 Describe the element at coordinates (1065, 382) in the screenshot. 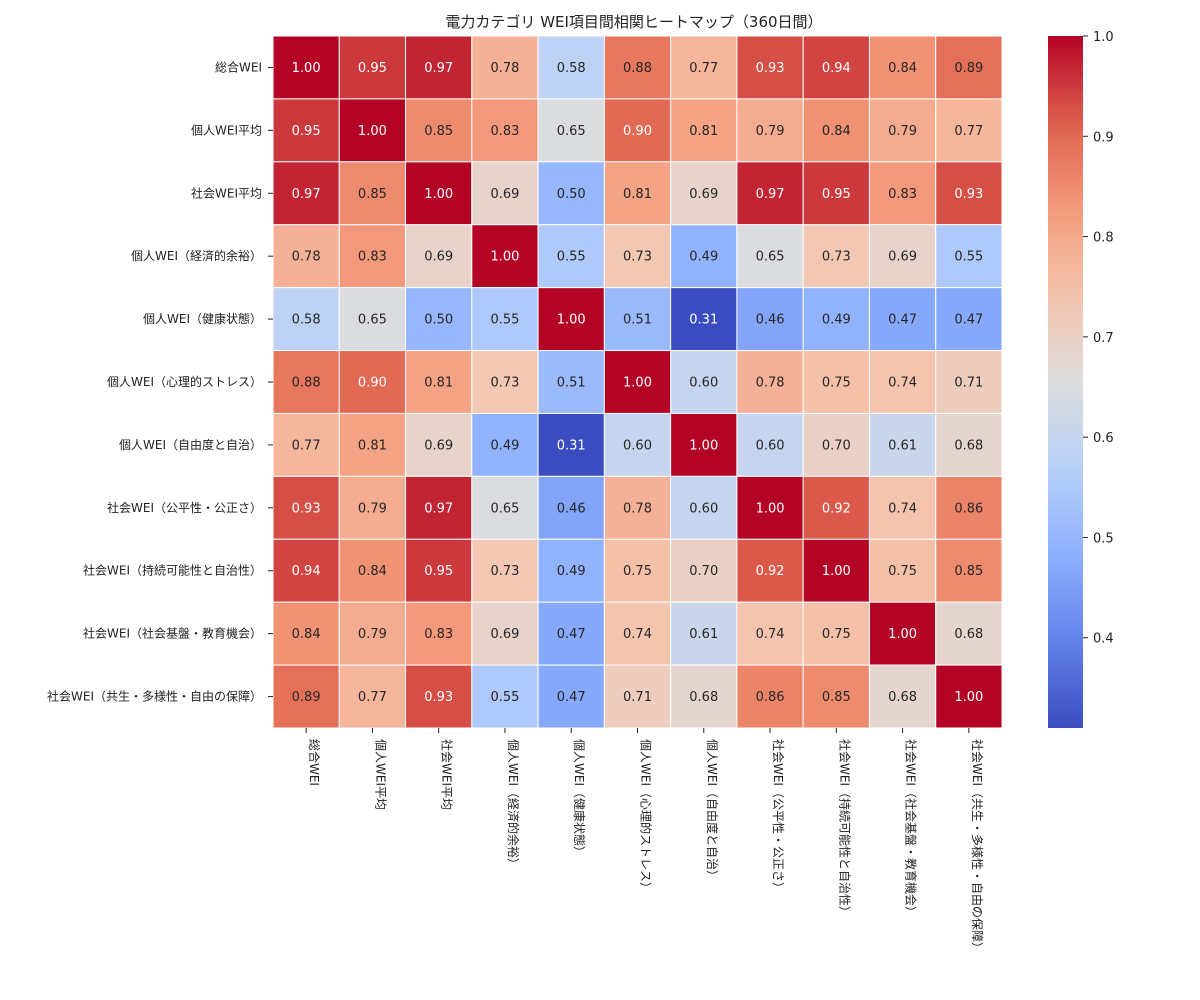

I see `colorbar-gradient` at that location.